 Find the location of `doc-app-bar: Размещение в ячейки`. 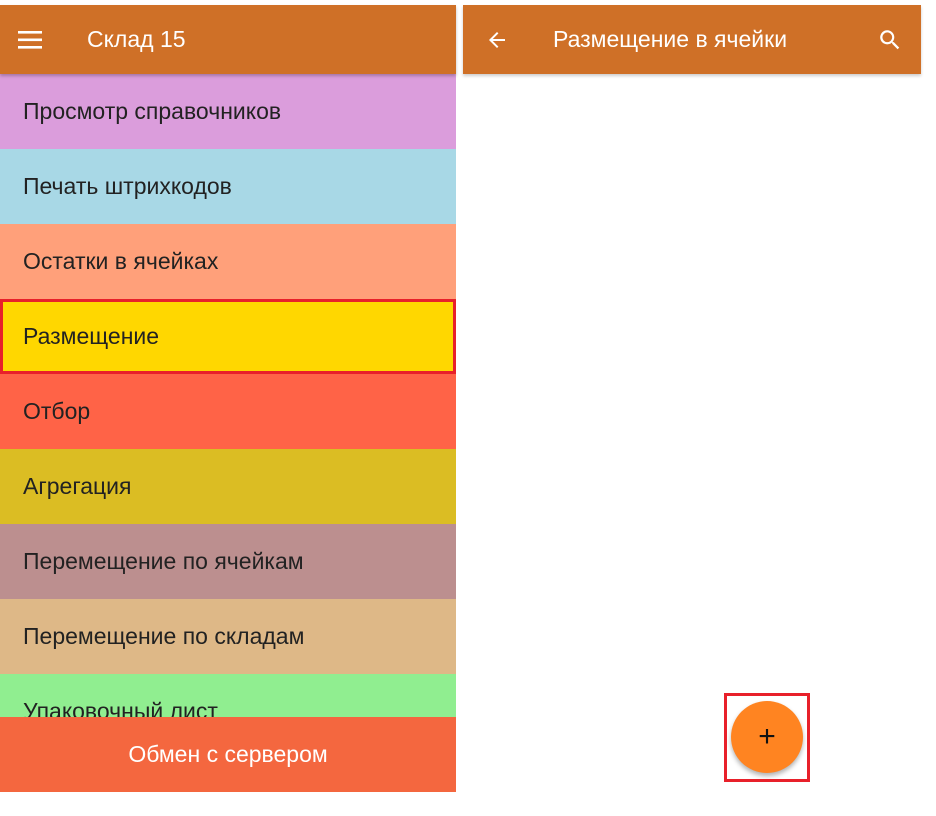

doc-app-bar: Размещение в ячейки is located at coordinates (692, 39).